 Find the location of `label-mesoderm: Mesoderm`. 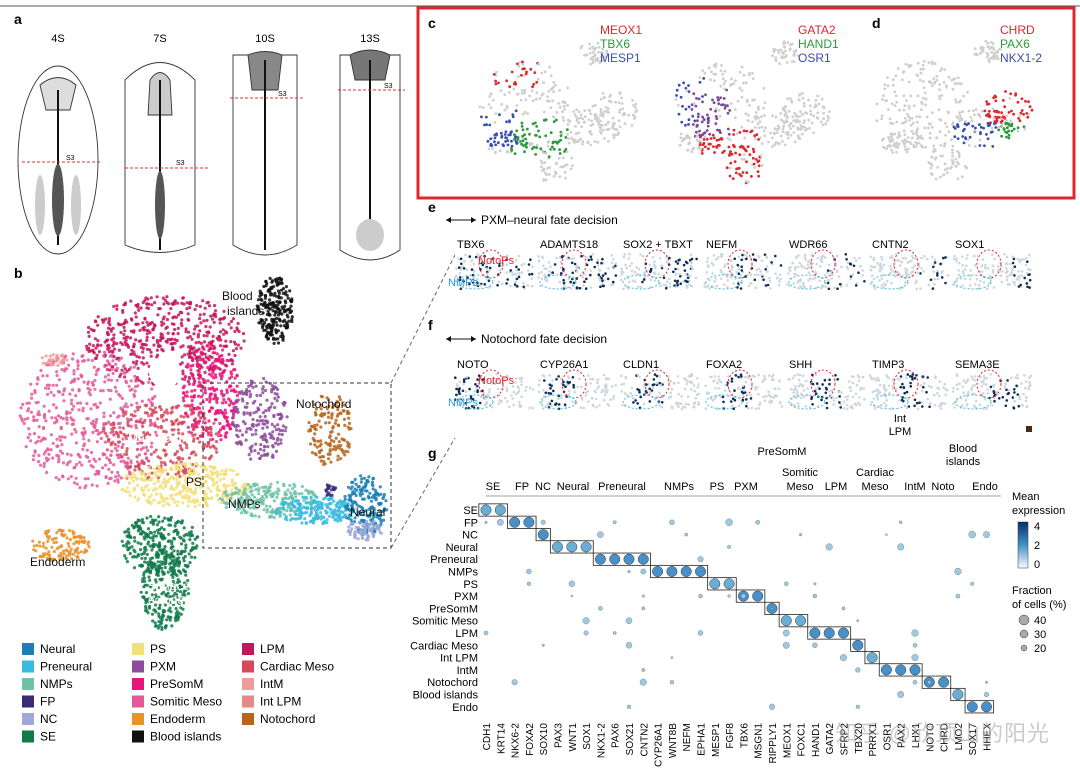

label-mesoderm: Mesoderm is located at coordinates (156, 438).